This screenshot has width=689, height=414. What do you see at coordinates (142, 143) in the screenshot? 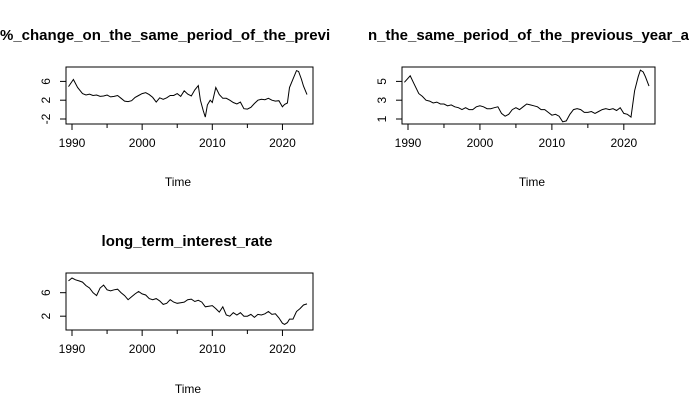
I see `panel-1-xtick-label-2000: 2000` at bounding box center [142, 143].